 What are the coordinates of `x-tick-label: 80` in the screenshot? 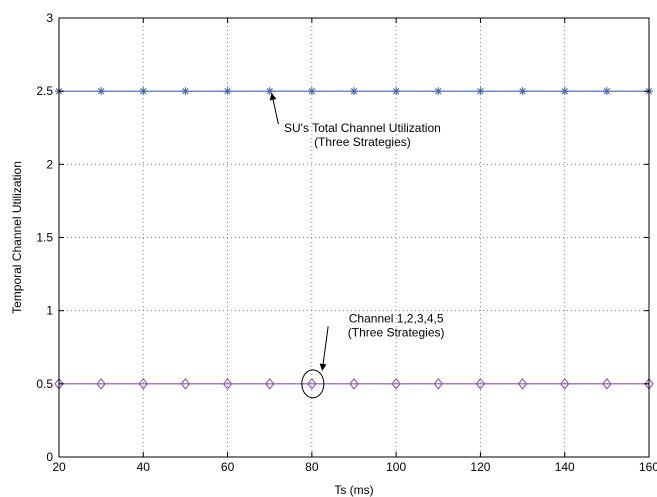 It's located at (312, 467).